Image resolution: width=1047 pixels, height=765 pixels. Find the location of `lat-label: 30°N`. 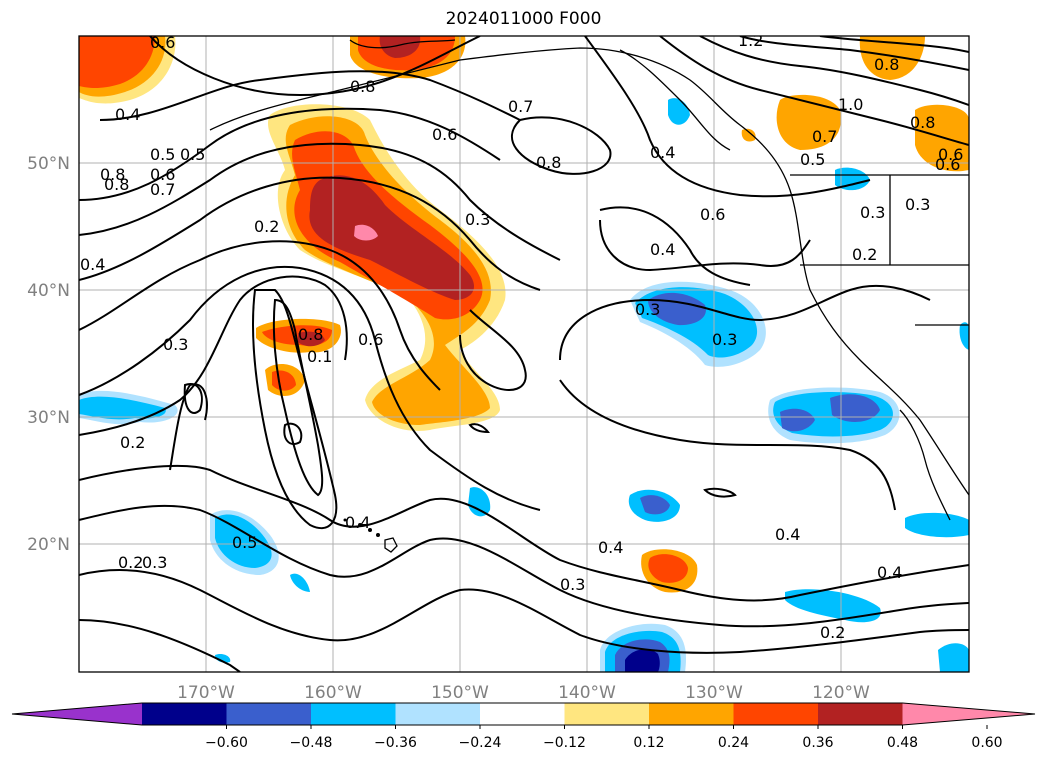

lat-label: 30°N is located at coordinates (48, 418).